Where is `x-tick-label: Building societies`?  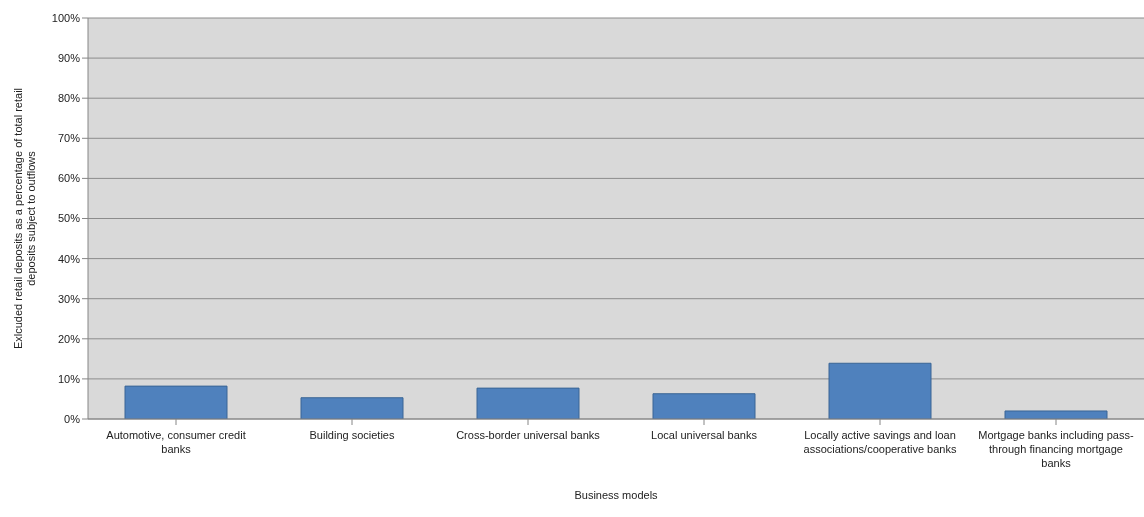
x-tick-label: Building societies is located at coordinates (352, 435).